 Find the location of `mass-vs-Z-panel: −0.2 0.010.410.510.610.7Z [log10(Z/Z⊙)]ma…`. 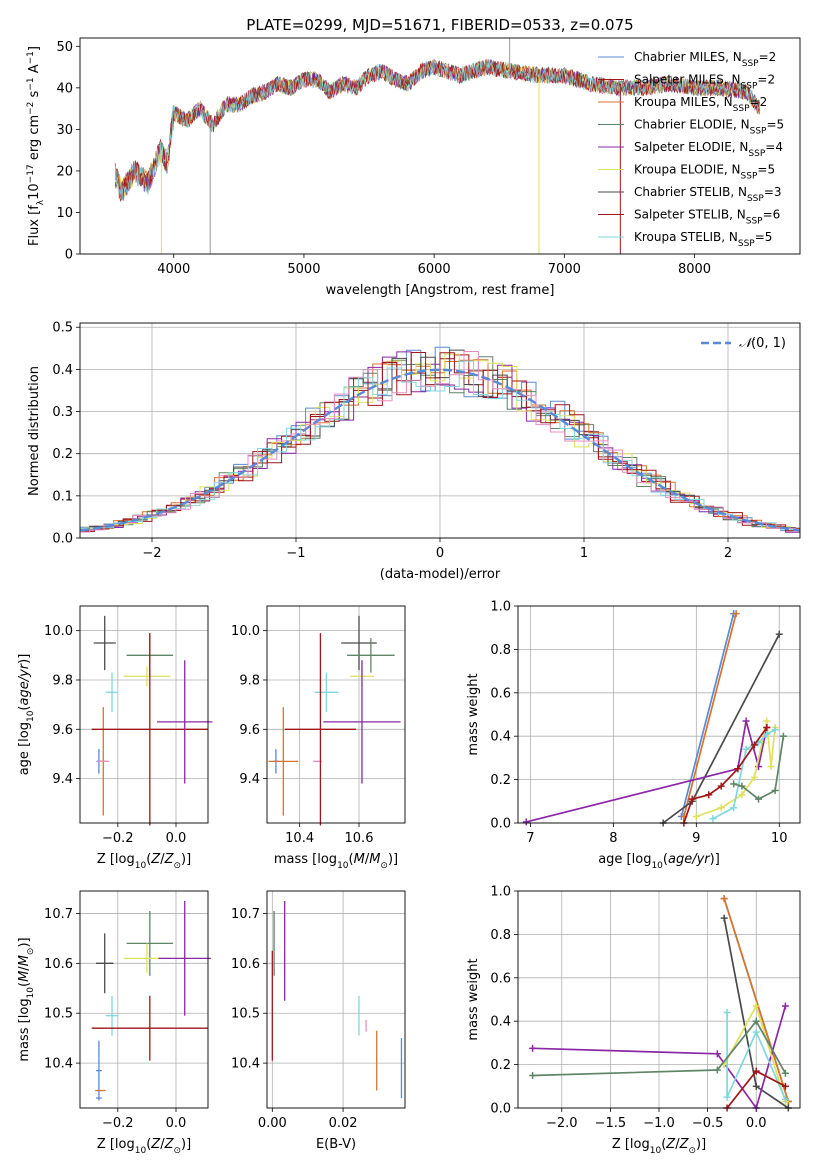

mass-vs-Z-panel: −0.2 0.010.410.510.610.7Z [log10(Z/Z⊙)]ma… is located at coordinates (114, 1023).